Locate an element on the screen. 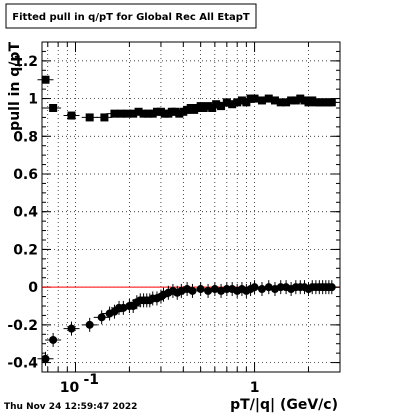 This screenshot has height=414, width=400. y-tick-label: 0.4 is located at coordinates (25, 213).